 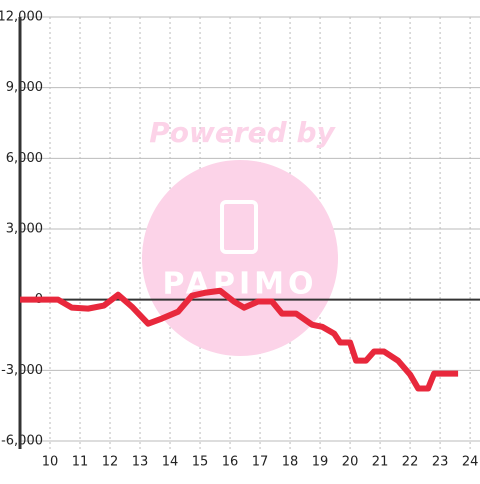 What do you see at coordinates (239, 227) in the screenshot?
I see `watermark-icon` at bounding box center [239, 227].